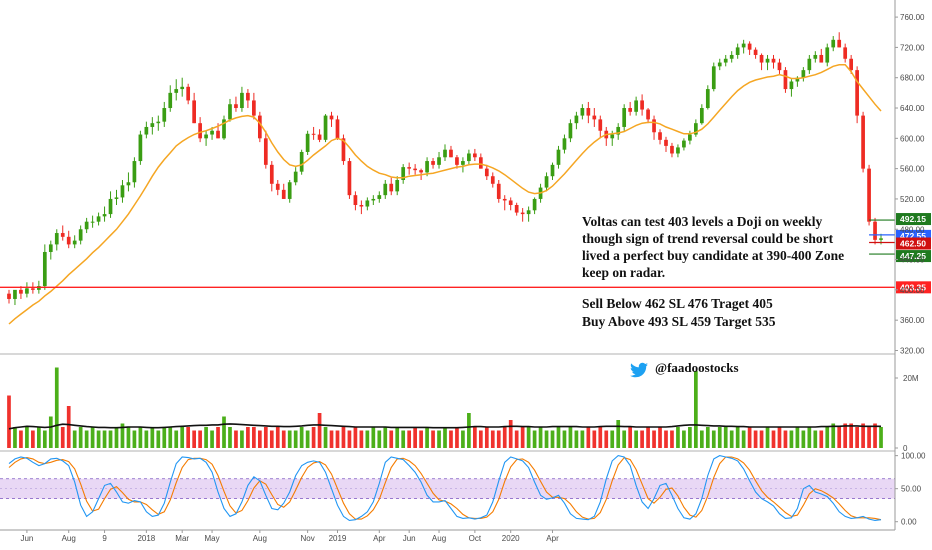  Describe the element at coordinates (679, 321) in the screenshot. I see `buy-signal-text: Buy Above 493 SL 459 Target 535` at that location.